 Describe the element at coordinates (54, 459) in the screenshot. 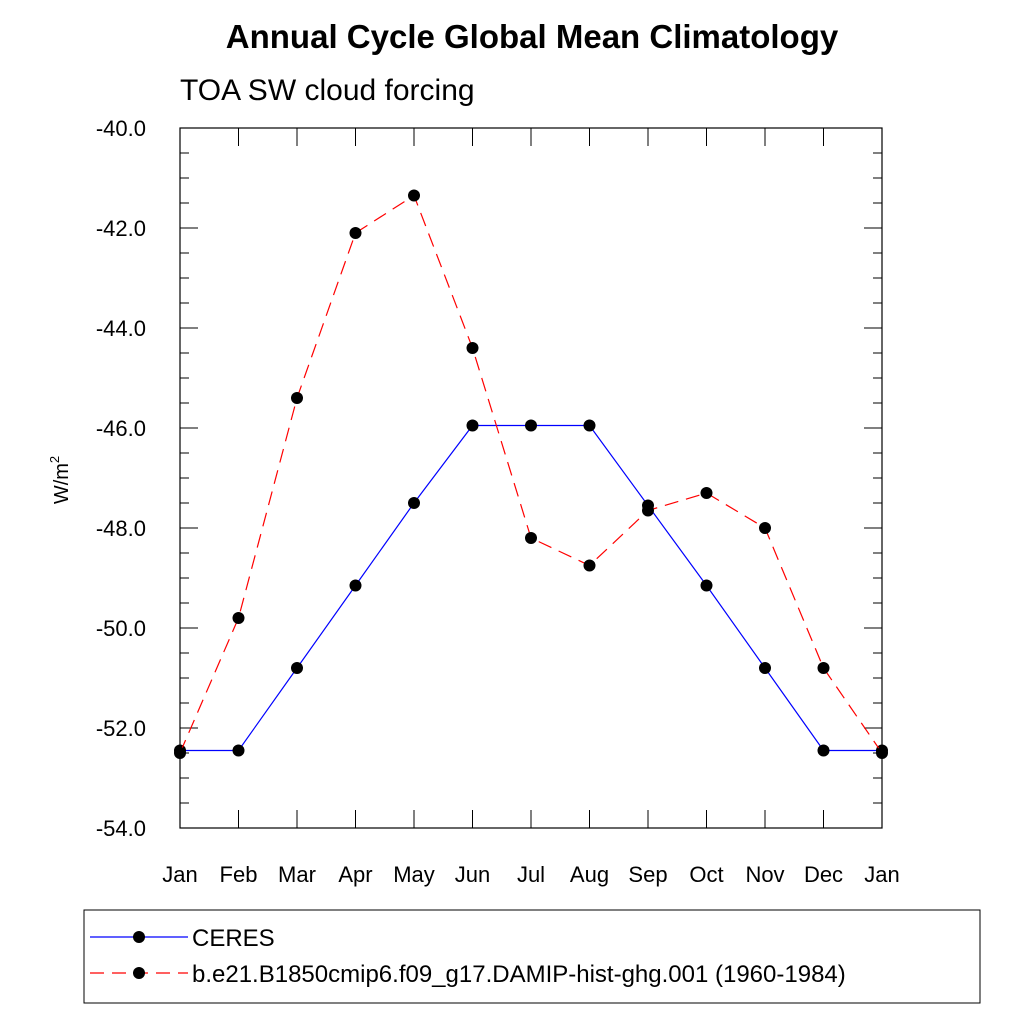

I see `y-axis-label-superscript: 2` at that location.